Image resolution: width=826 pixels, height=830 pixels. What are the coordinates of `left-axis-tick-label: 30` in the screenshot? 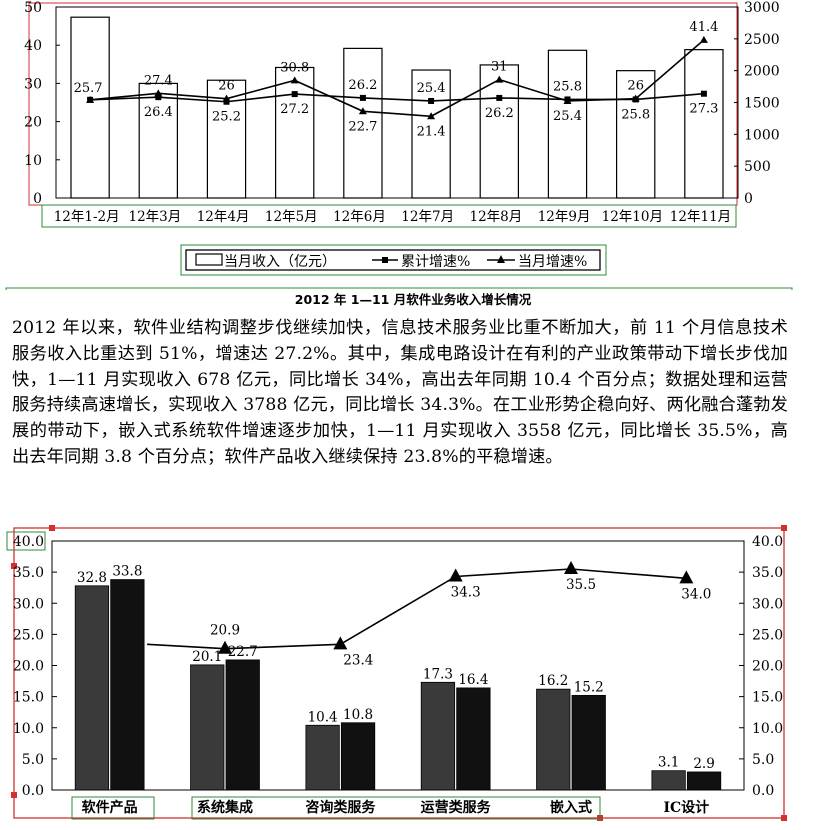 It's located at (33, 84).